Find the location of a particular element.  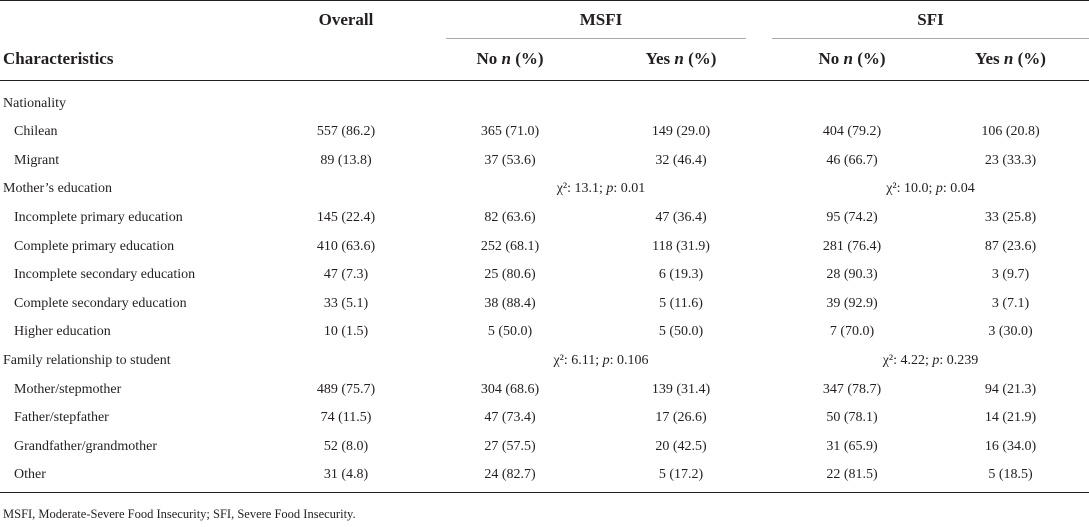

cell-overall: 33 (5.1) is located at coordinates (346, 303).